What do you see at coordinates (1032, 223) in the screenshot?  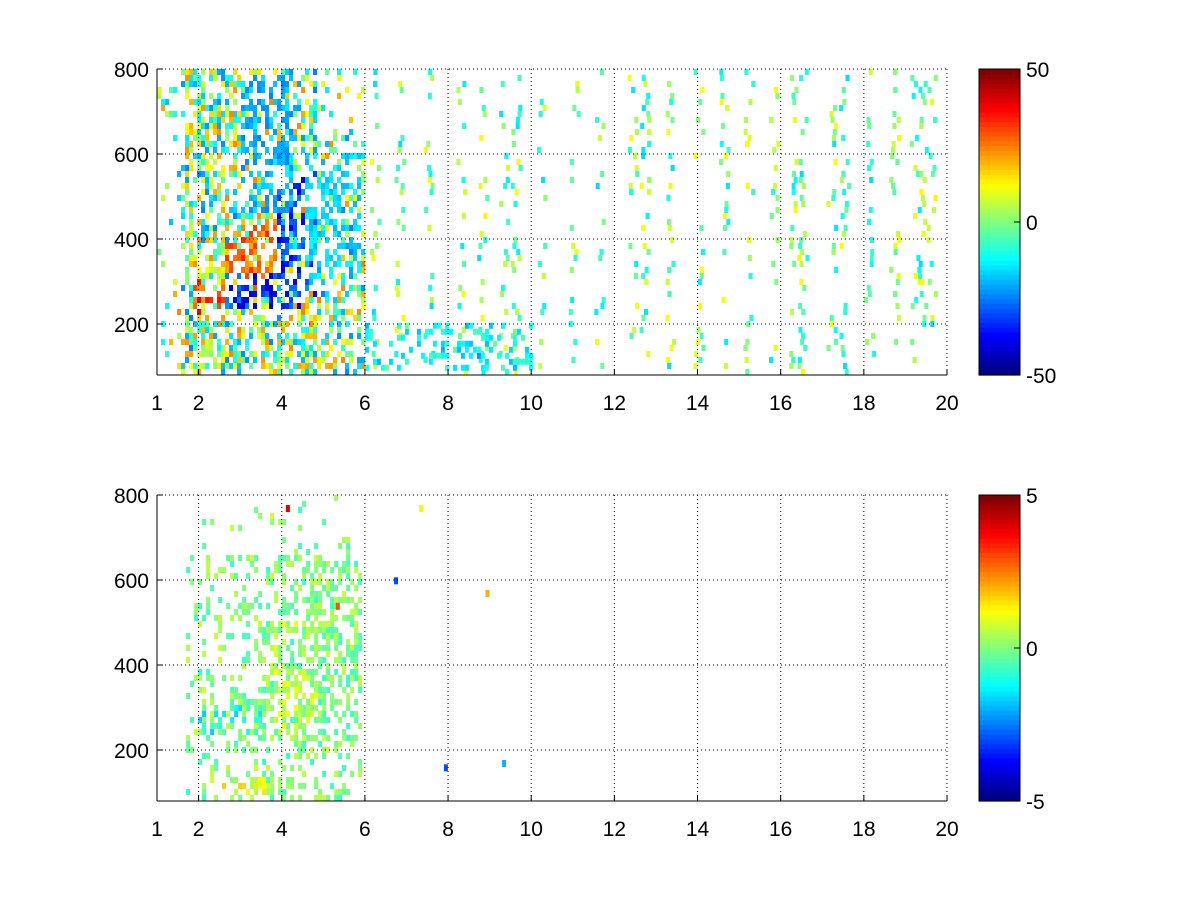 I see `colorbar-tick-label: 0` at bounding box center [1032, 223].